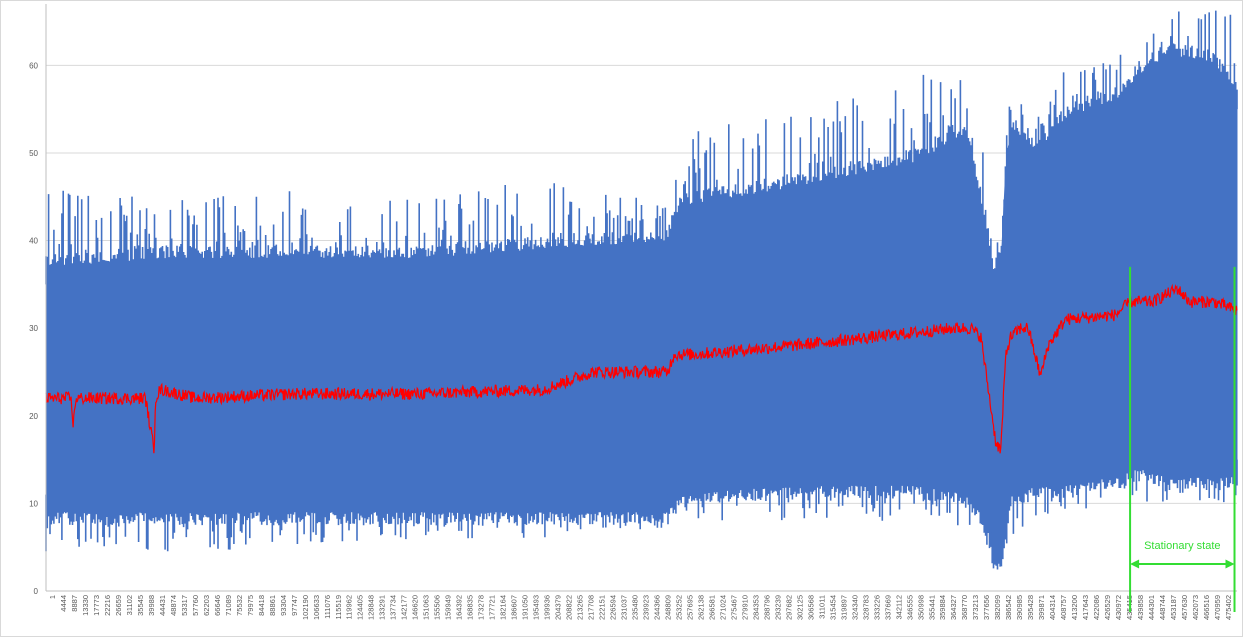 The width and height of the screenshot is (1243, 637). I want to click on x-tick-label: 208822, so click(569, 607).